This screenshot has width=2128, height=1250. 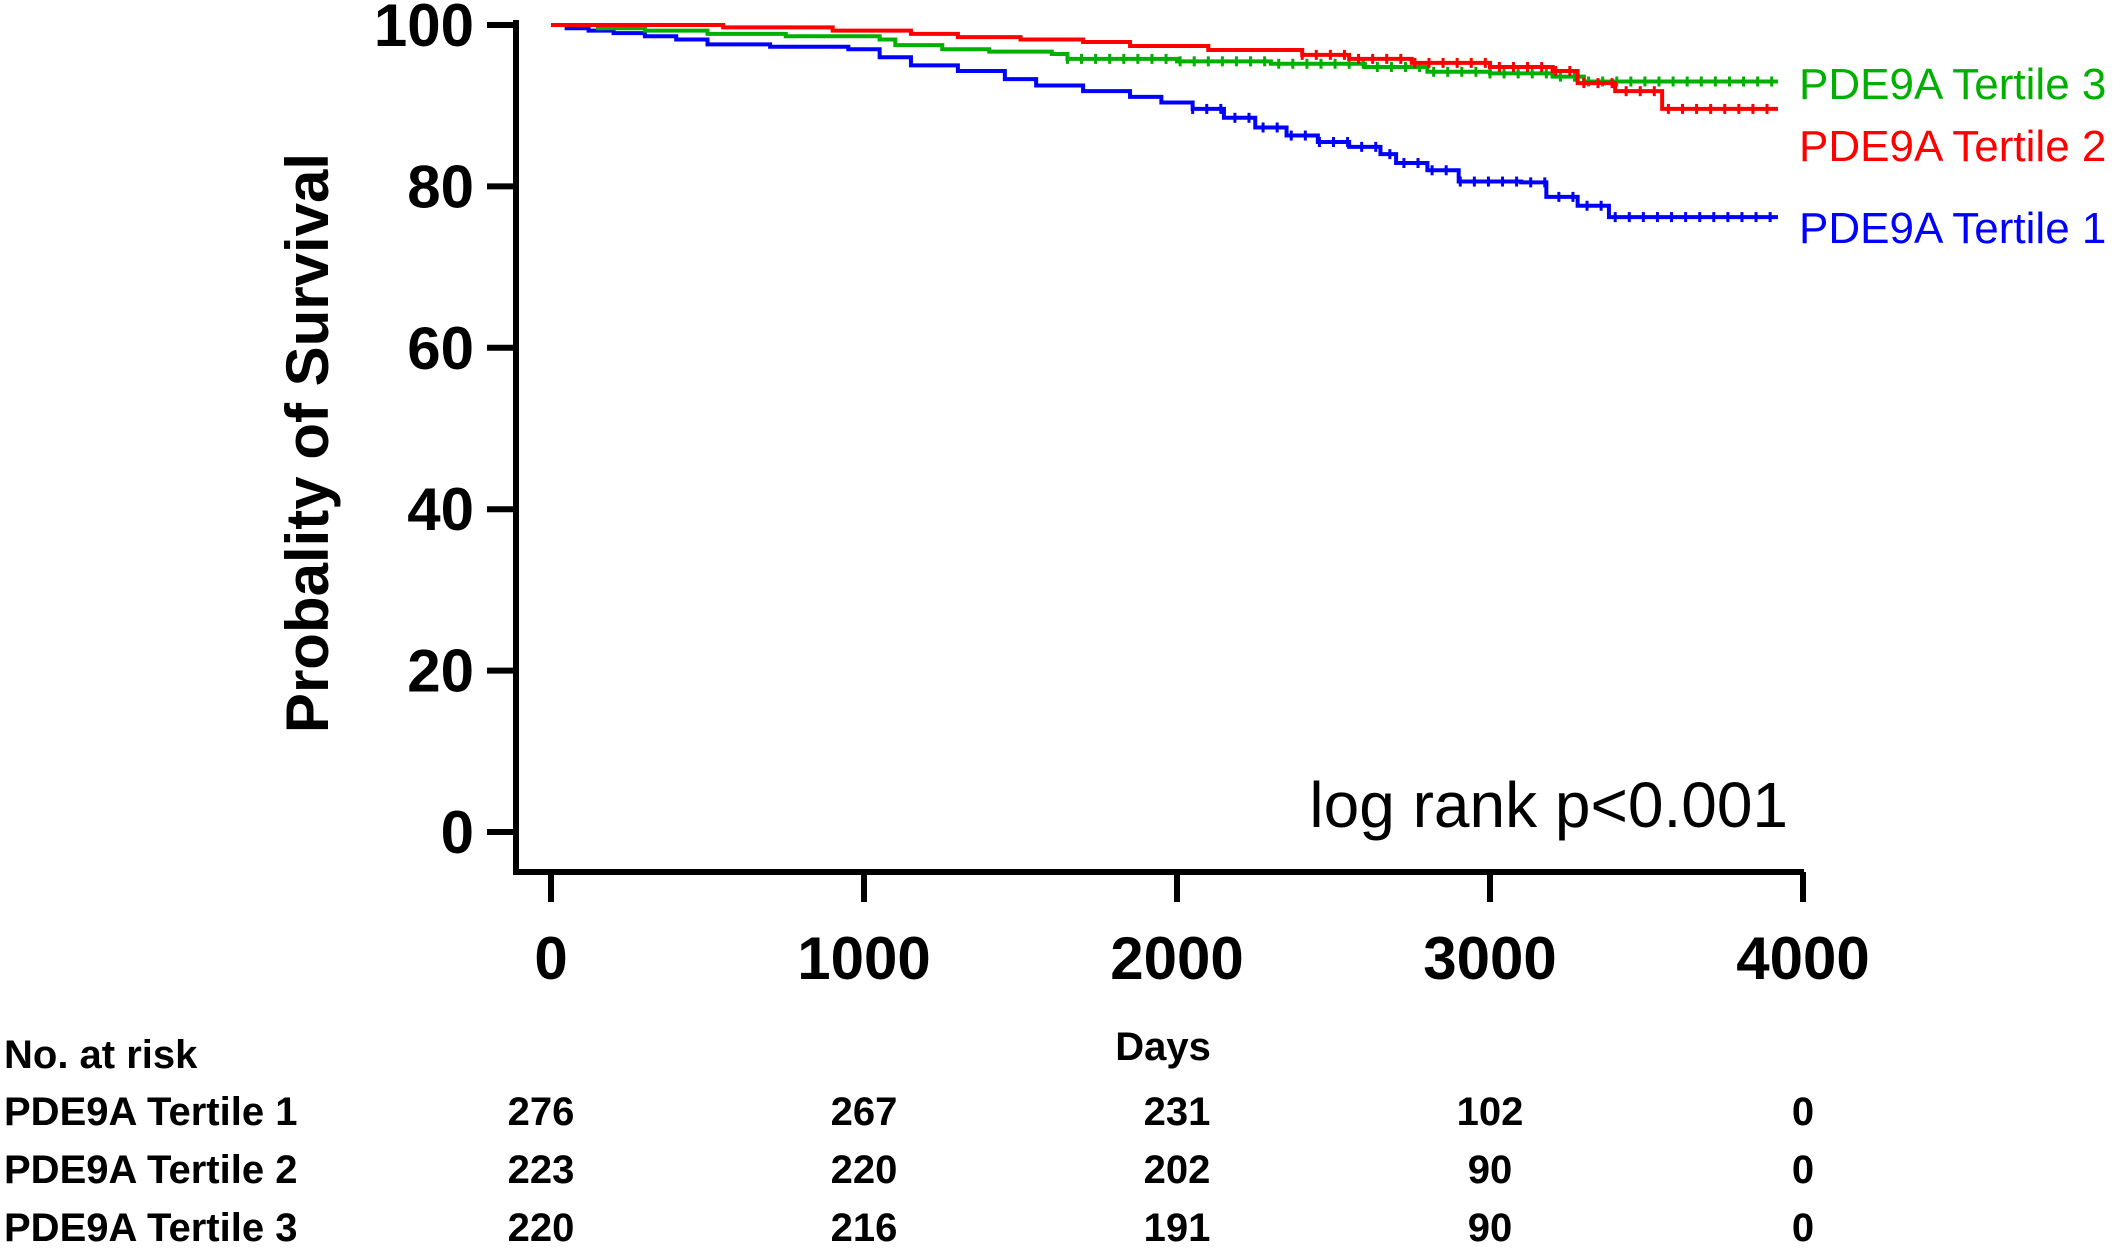 What do you see at coordinates (457, 832) in the screenshot?
I see `y-tick-label: 0` at bounding box center [457, 832].